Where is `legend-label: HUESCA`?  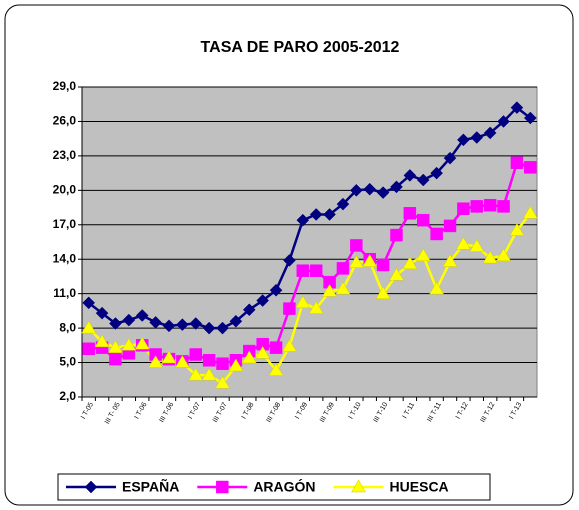 legend-label: HUESCA is located at coordinates (419, 487).